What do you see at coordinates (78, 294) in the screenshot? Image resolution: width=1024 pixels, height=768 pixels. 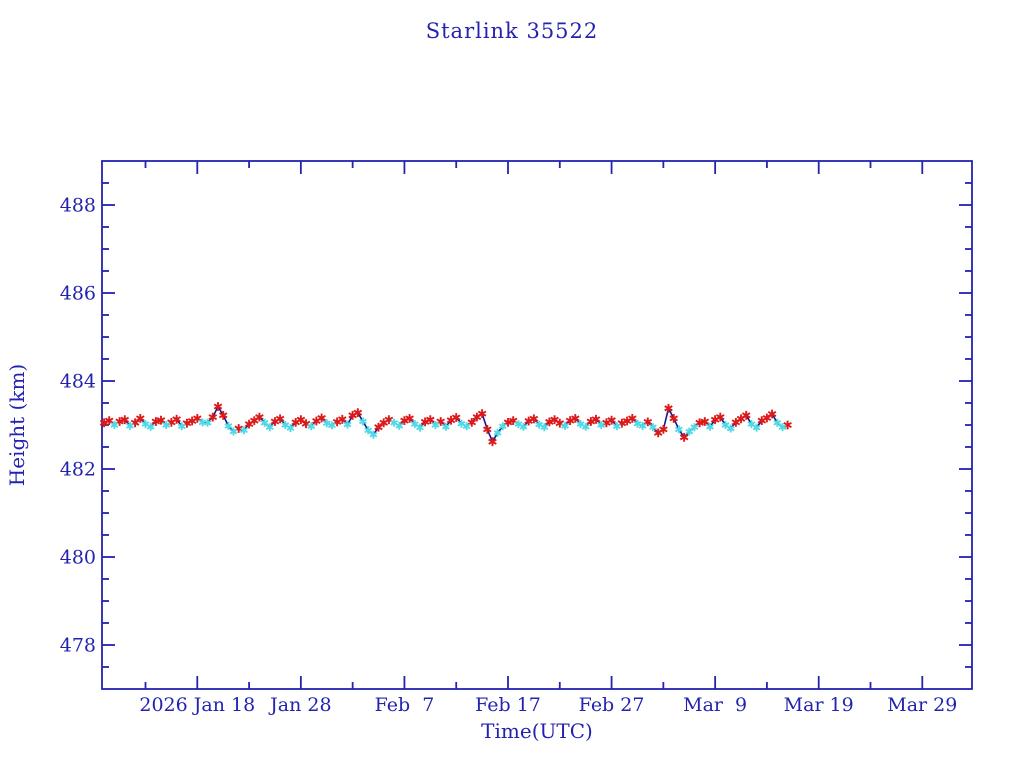 I see `y-tick-label: 486` at bounding box center [78, 294].